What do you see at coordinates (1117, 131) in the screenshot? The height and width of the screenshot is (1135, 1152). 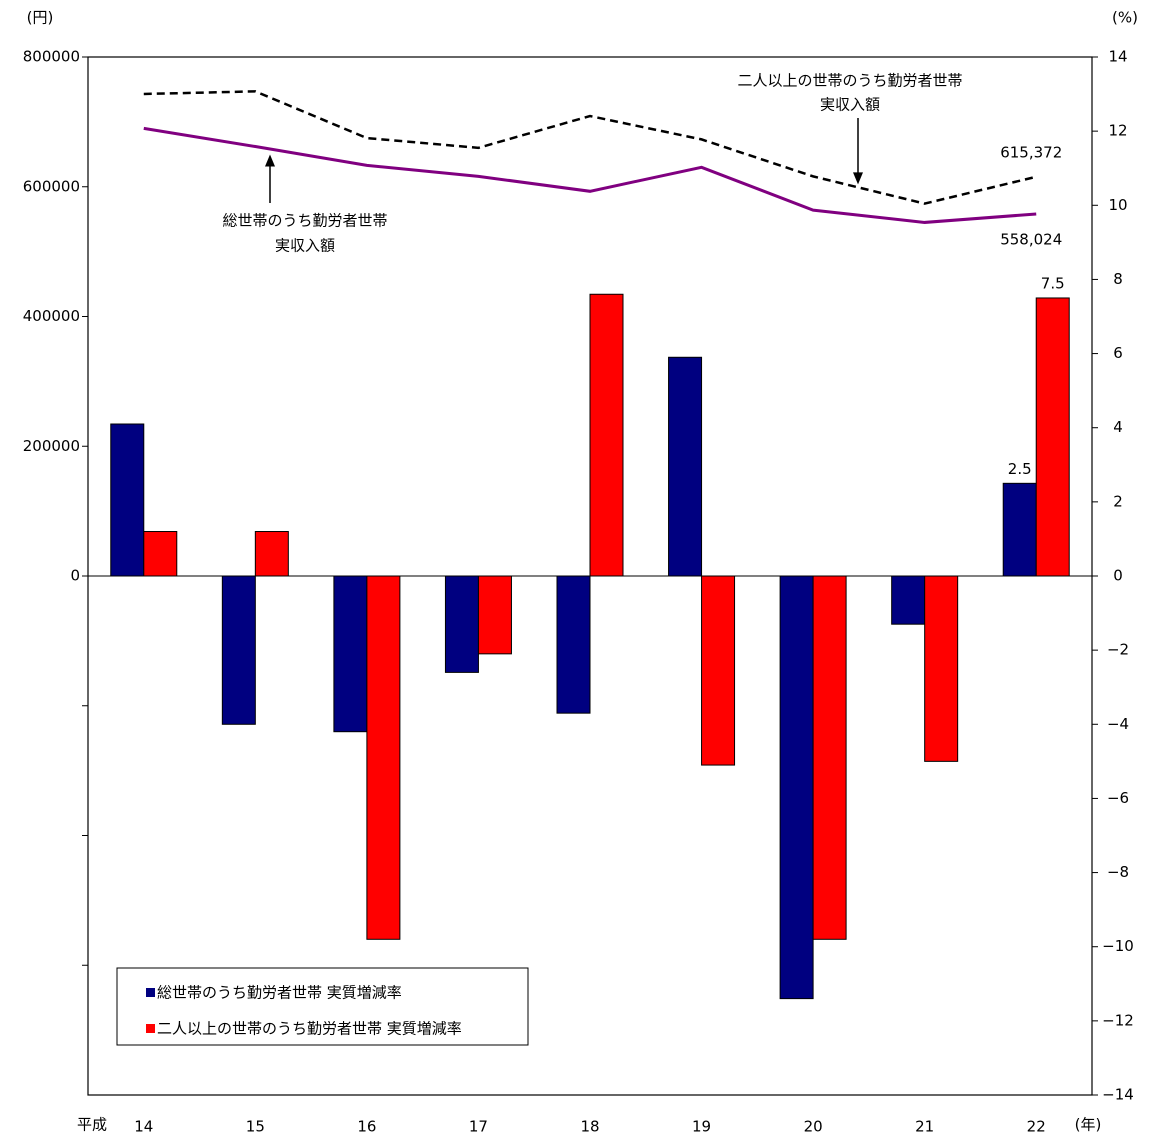 I see `y2-tick-label: 12` at bounding box center [1117, 131].